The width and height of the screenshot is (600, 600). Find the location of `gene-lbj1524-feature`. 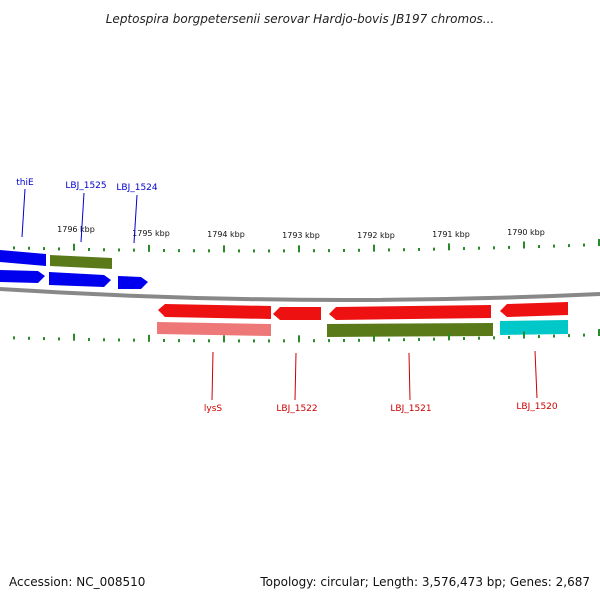

gene-lbj1524-feature is located at coordinates (133, 282).